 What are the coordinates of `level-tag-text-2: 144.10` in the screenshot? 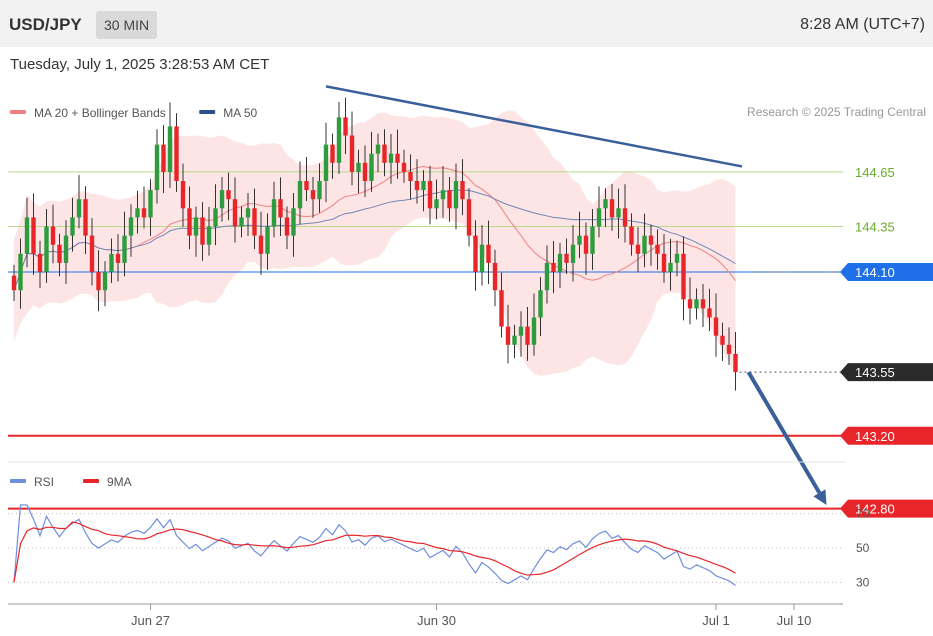 It's located at (875, 272).